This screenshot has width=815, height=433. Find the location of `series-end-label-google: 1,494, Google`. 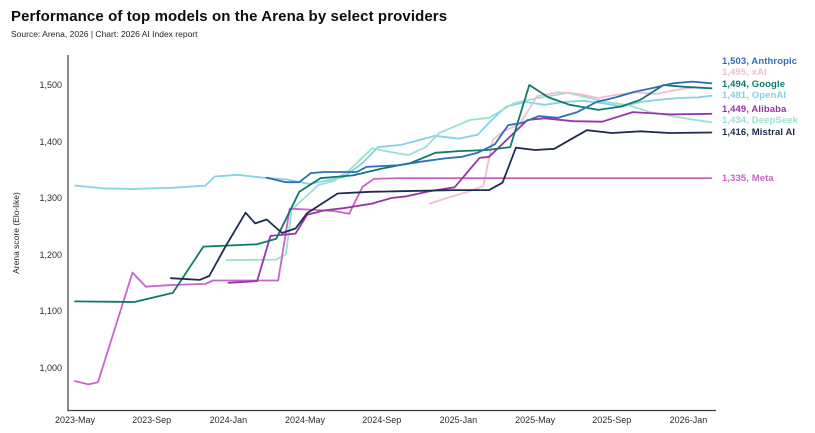

series-end-label-google: 1,494, Google is located at coordinates (754, 84).